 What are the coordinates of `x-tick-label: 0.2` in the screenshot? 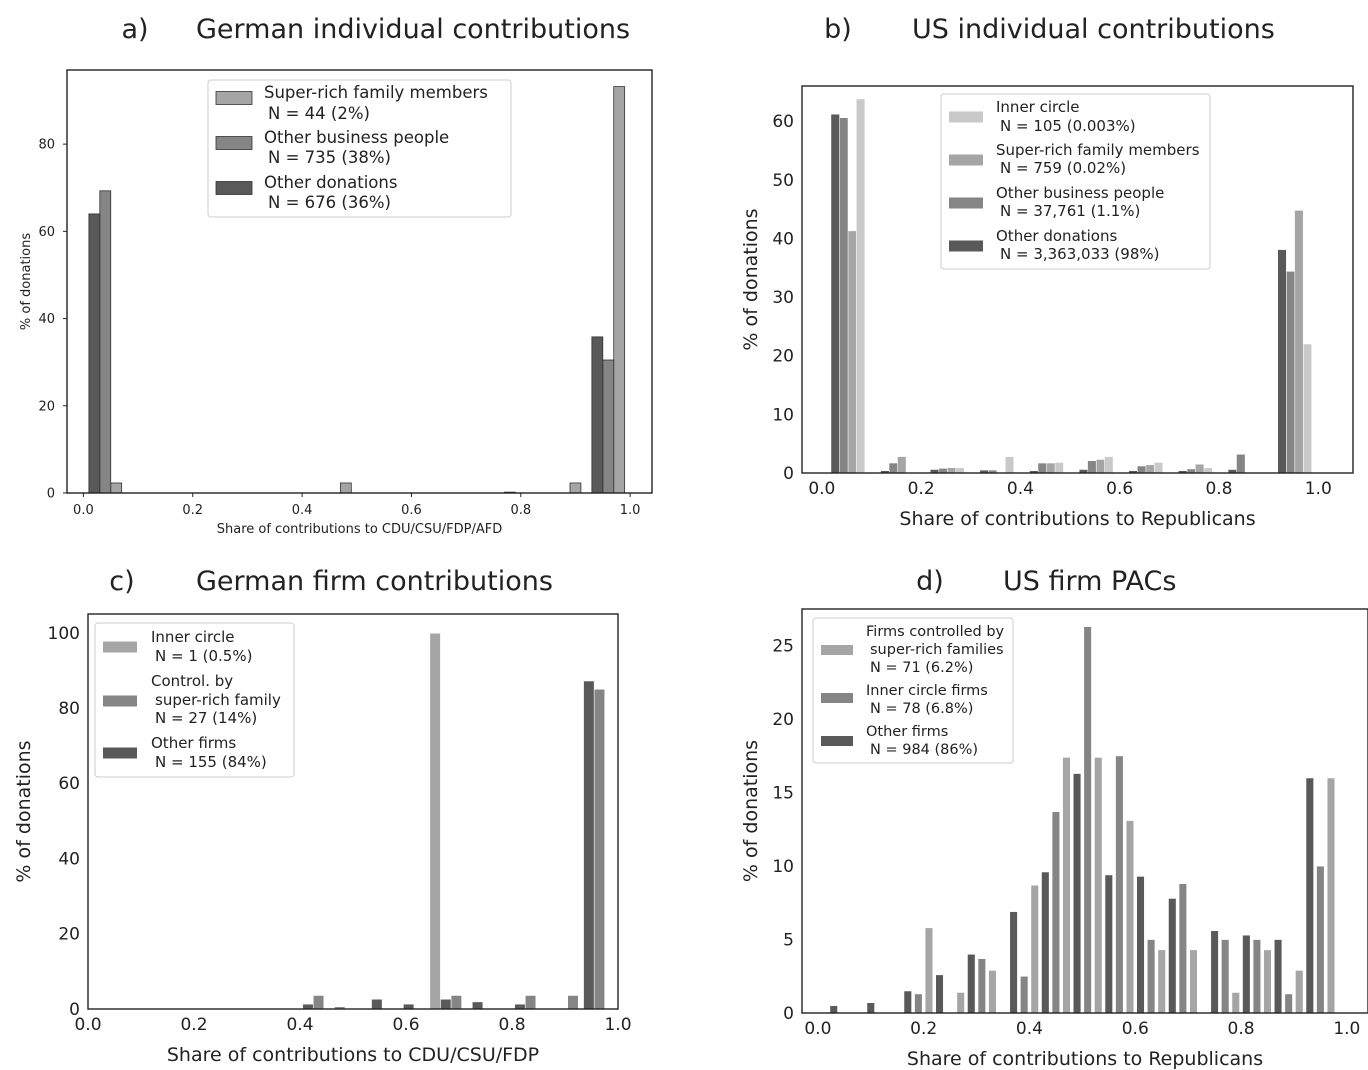 It's located at (923, 1029).